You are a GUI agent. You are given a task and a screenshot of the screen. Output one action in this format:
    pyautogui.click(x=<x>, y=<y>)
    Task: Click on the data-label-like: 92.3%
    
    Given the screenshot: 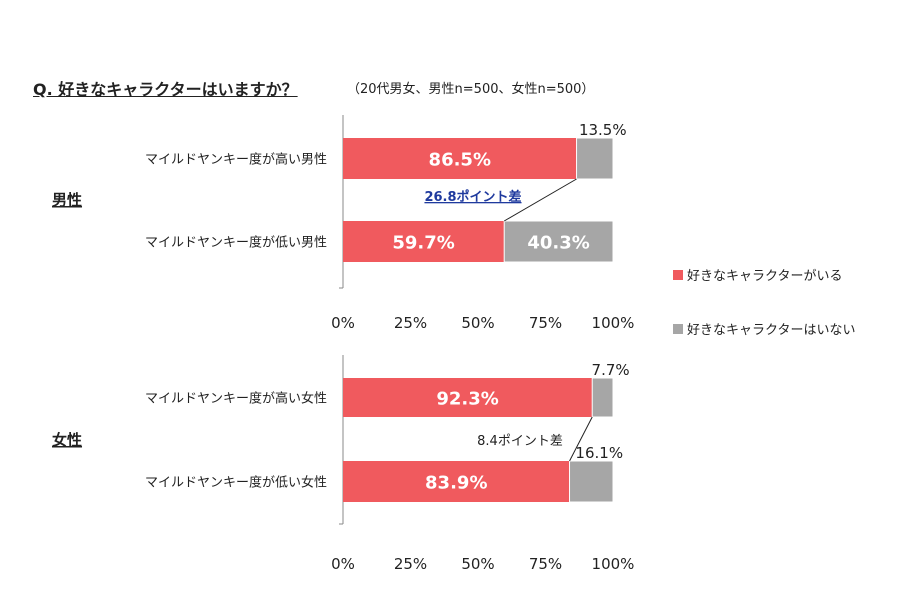 What is the action you would take?
    pyautogui.click(x=467, y=399)
    